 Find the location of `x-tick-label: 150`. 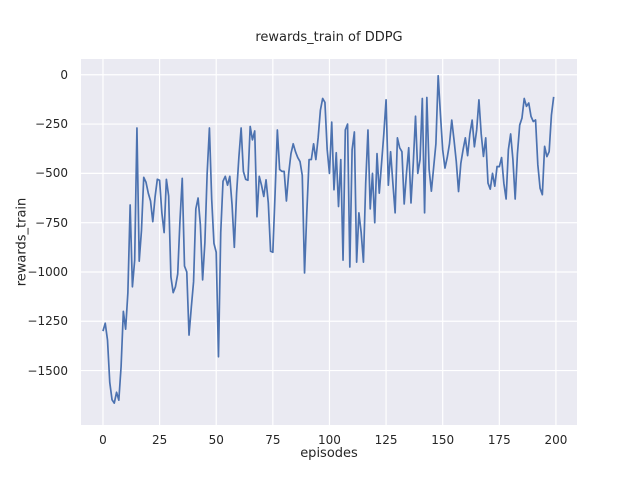

x-tick-label: 150 is located at coordinates (443, 440).